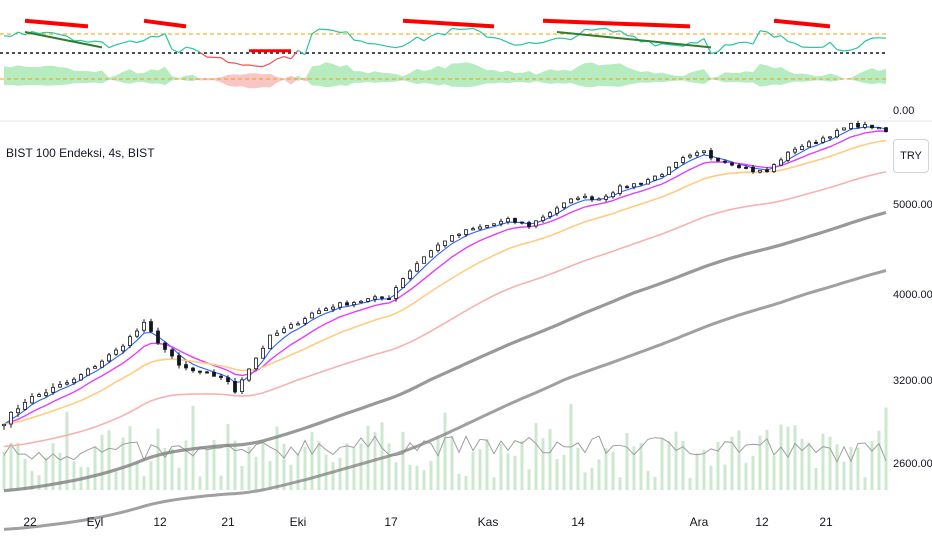  What do you see at coordinates (911, 156) in the screenshot?
I see `currency-button: TRY` at bounding box center [911, 156].